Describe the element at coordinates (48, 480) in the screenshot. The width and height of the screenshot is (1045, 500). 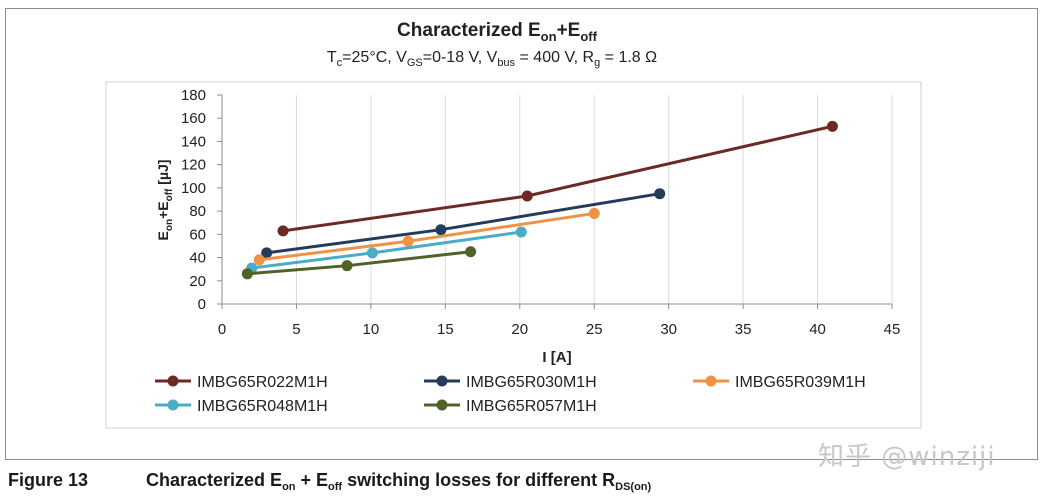
I see `figure-number: Figure 13` at that location.